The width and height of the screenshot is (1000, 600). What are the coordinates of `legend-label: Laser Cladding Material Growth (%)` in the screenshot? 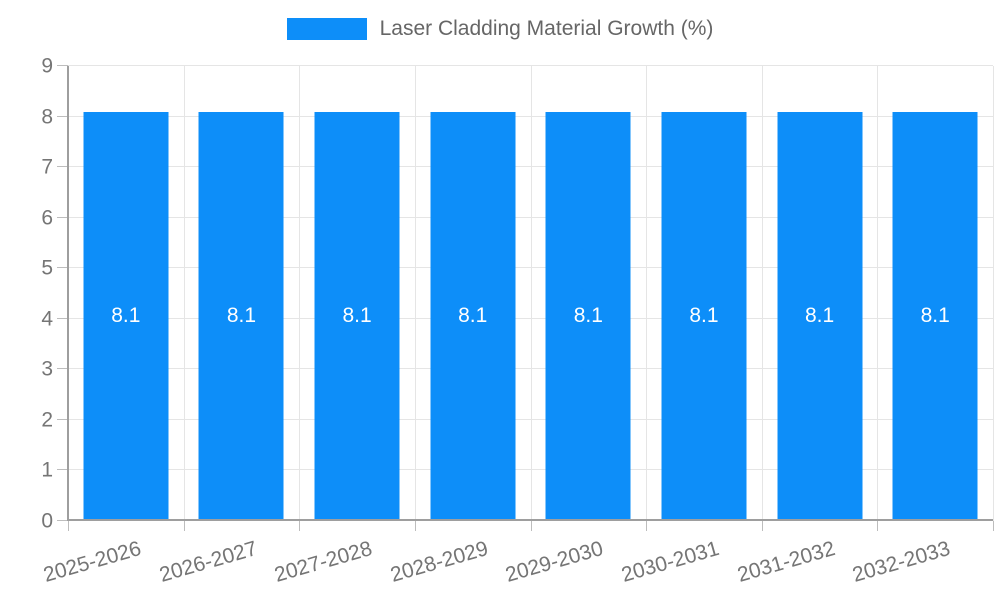 It's located at (546, 28).